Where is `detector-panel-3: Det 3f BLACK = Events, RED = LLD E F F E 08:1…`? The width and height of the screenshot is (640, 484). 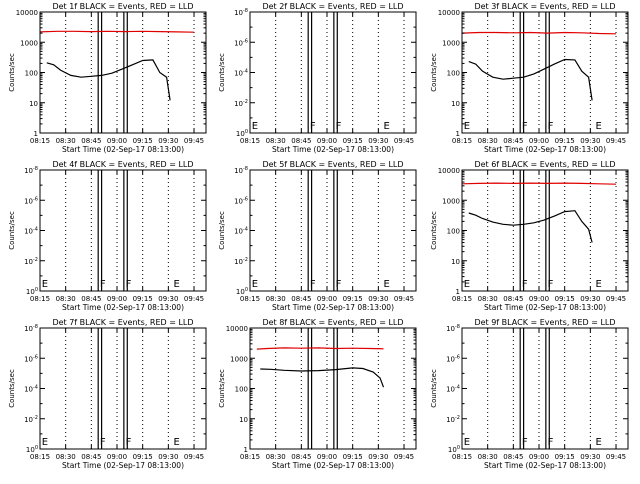
detector-panel-3: Det 3f BLACK = Events, RED = LLD E F F E 08:1… is located at coordinates (529, 78).